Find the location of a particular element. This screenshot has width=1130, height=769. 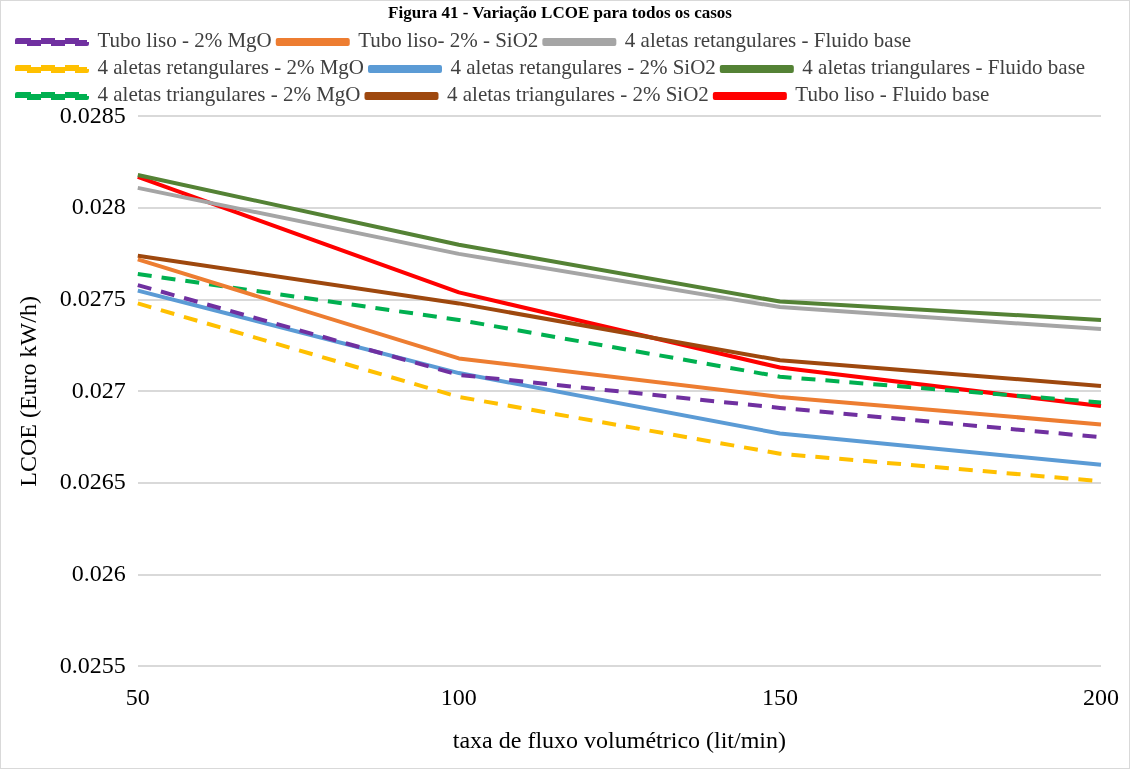

y-tick-label: 0.0265 is located at coordinates (92, 481).